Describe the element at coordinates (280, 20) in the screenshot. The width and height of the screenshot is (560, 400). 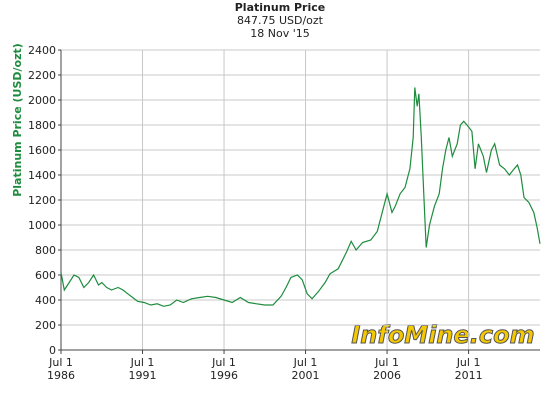
I see `chart-subtitle: 847.75 USD/ozt` at that location.